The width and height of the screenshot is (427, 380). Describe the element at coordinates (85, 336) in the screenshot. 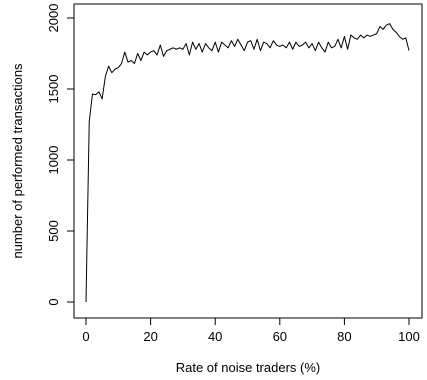

I see `x-tick-label-0: 0` at that location.